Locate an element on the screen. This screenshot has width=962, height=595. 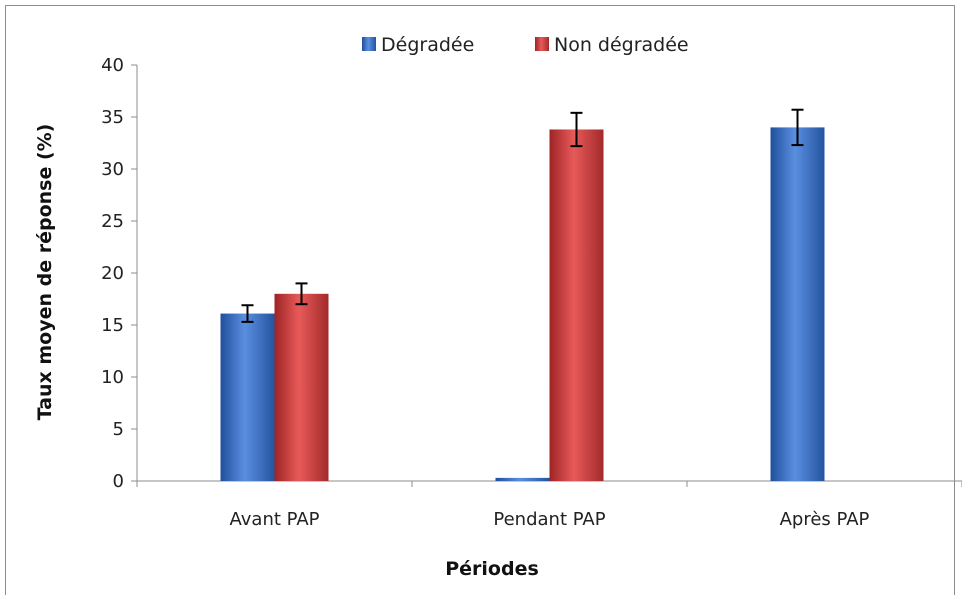
legend-item-degradee: Dégradée is located at coordinates (418, 45).